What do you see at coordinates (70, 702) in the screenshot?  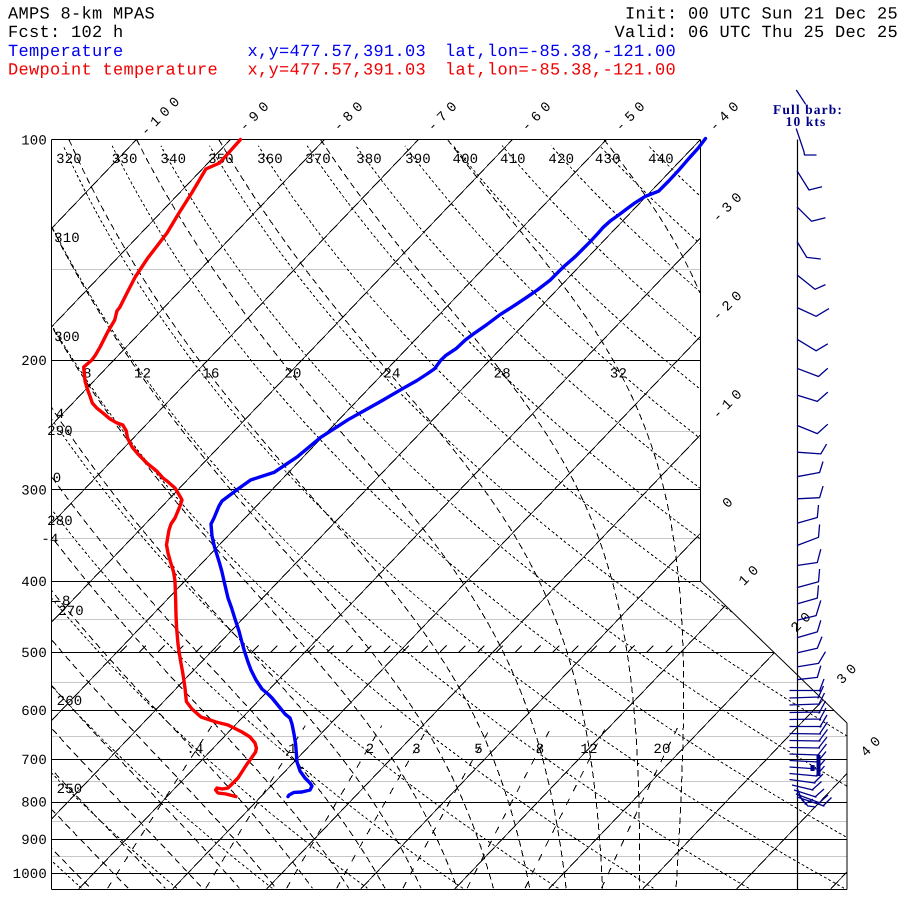 I see `svg-text: 260` at bounding box center [70, 702].